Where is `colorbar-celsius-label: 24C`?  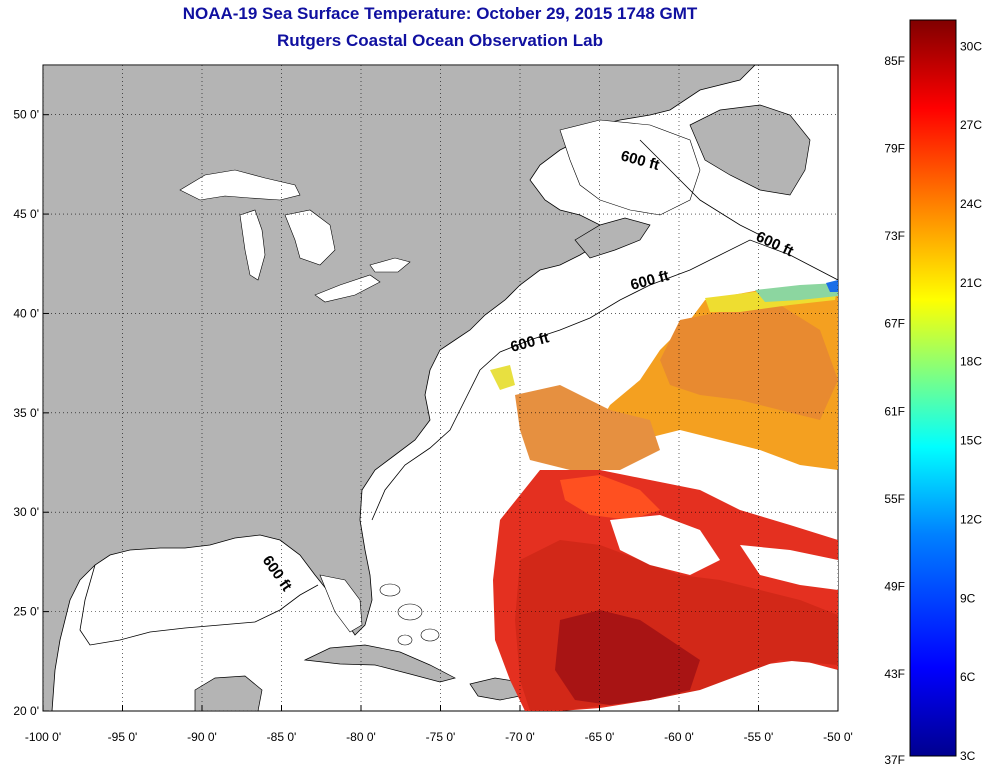
colorbar-celsius-label: 24C is located at coordinates (971, 204).